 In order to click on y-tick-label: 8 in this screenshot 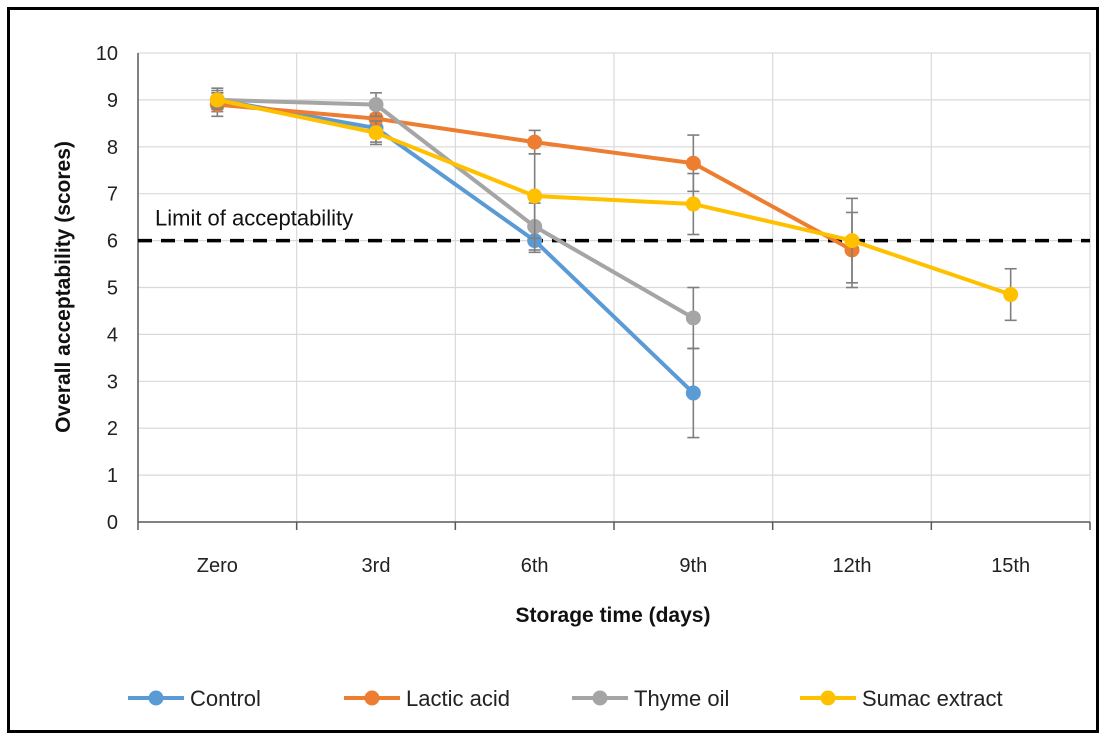, I will do `click(112, 148)`.